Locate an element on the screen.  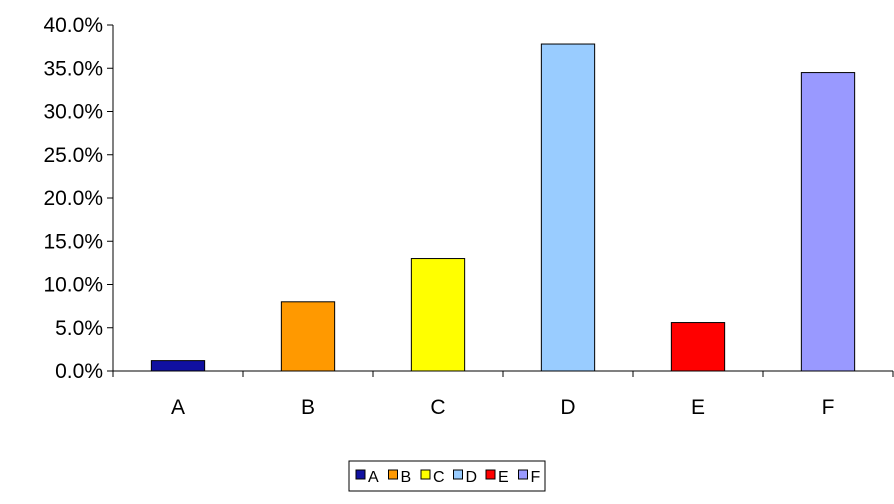
x-tick-label: D is located at coordinates (567, 407).